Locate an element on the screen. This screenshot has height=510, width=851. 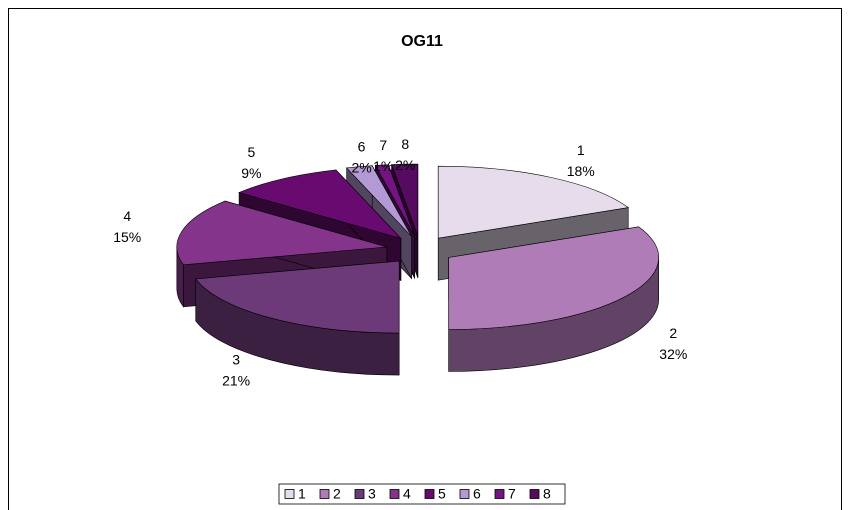
slice-value-label: 18% is located at coordinates (581, 171).